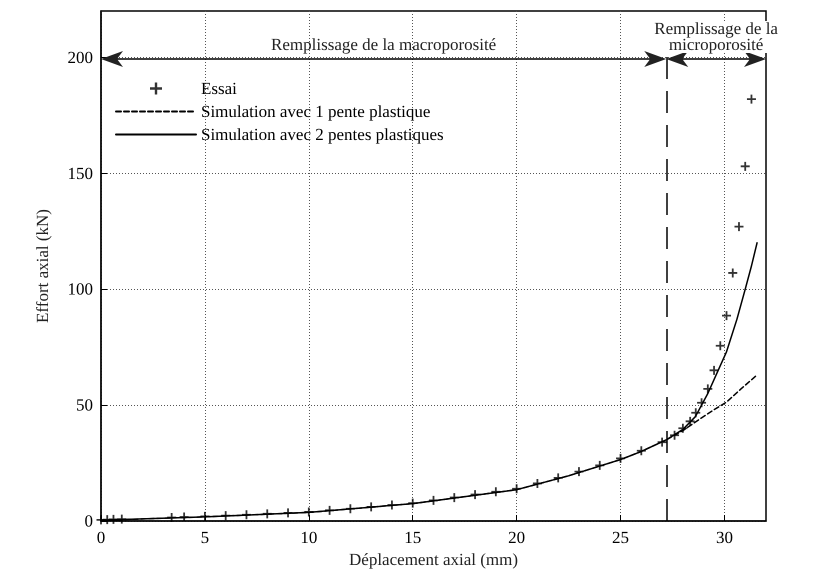 This screenshot has height=585, width=818. What do you see at coordinates (433, 559) in the screenshot?
I see `x-axis-title: Déplacement axial (mm)` at bounding box center [433, 559].